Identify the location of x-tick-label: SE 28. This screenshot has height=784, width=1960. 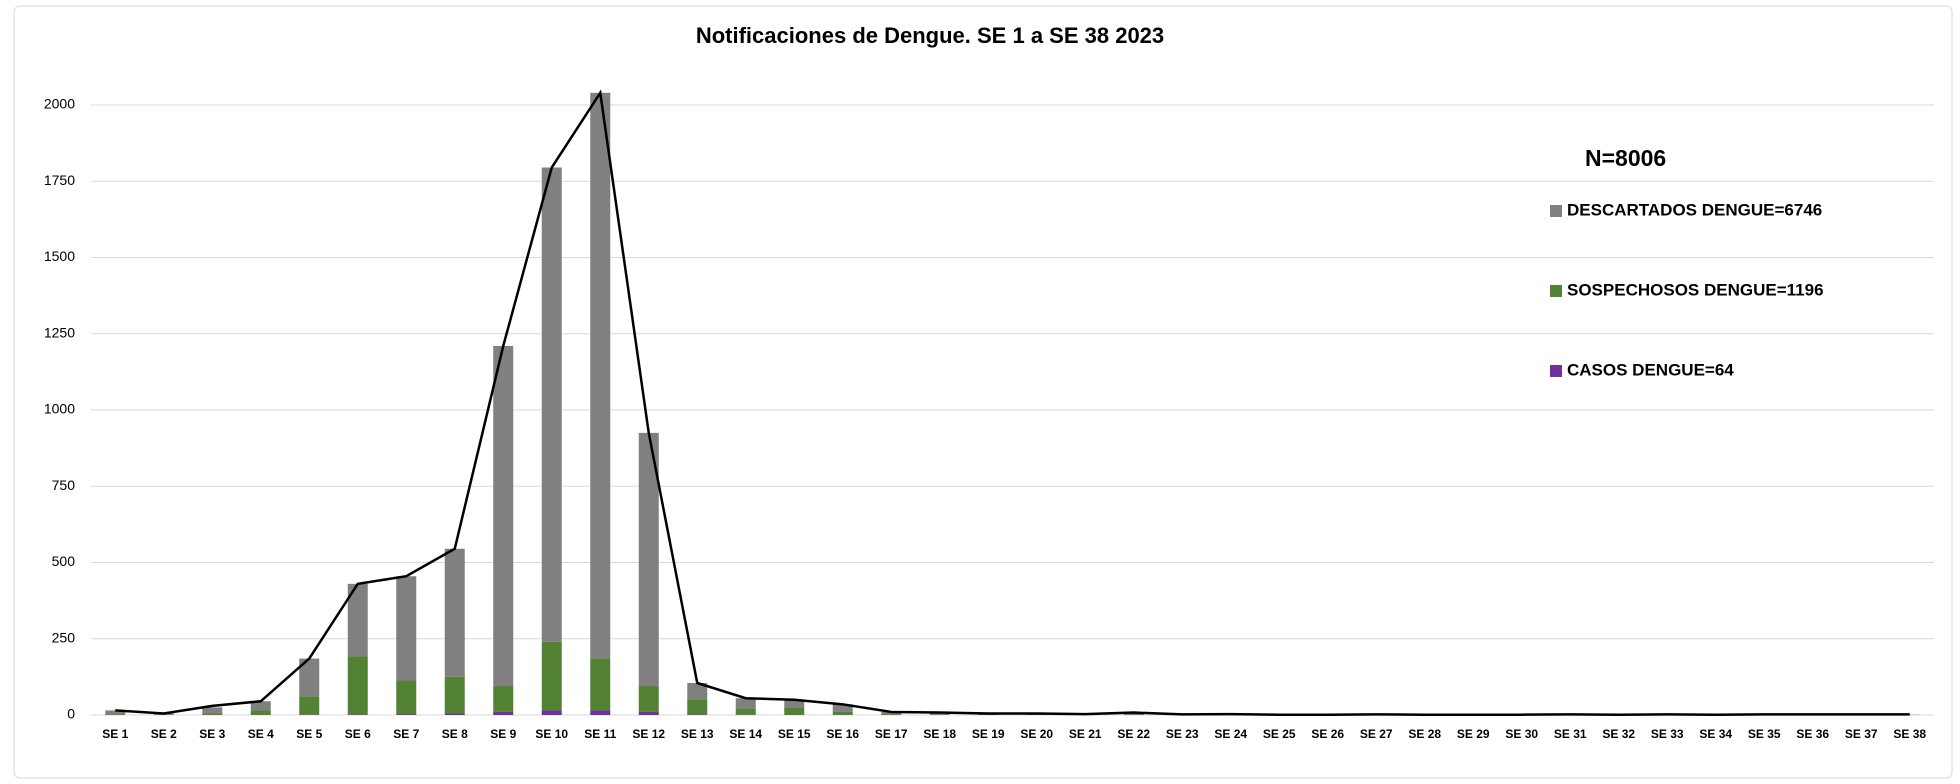
(1424, 734).